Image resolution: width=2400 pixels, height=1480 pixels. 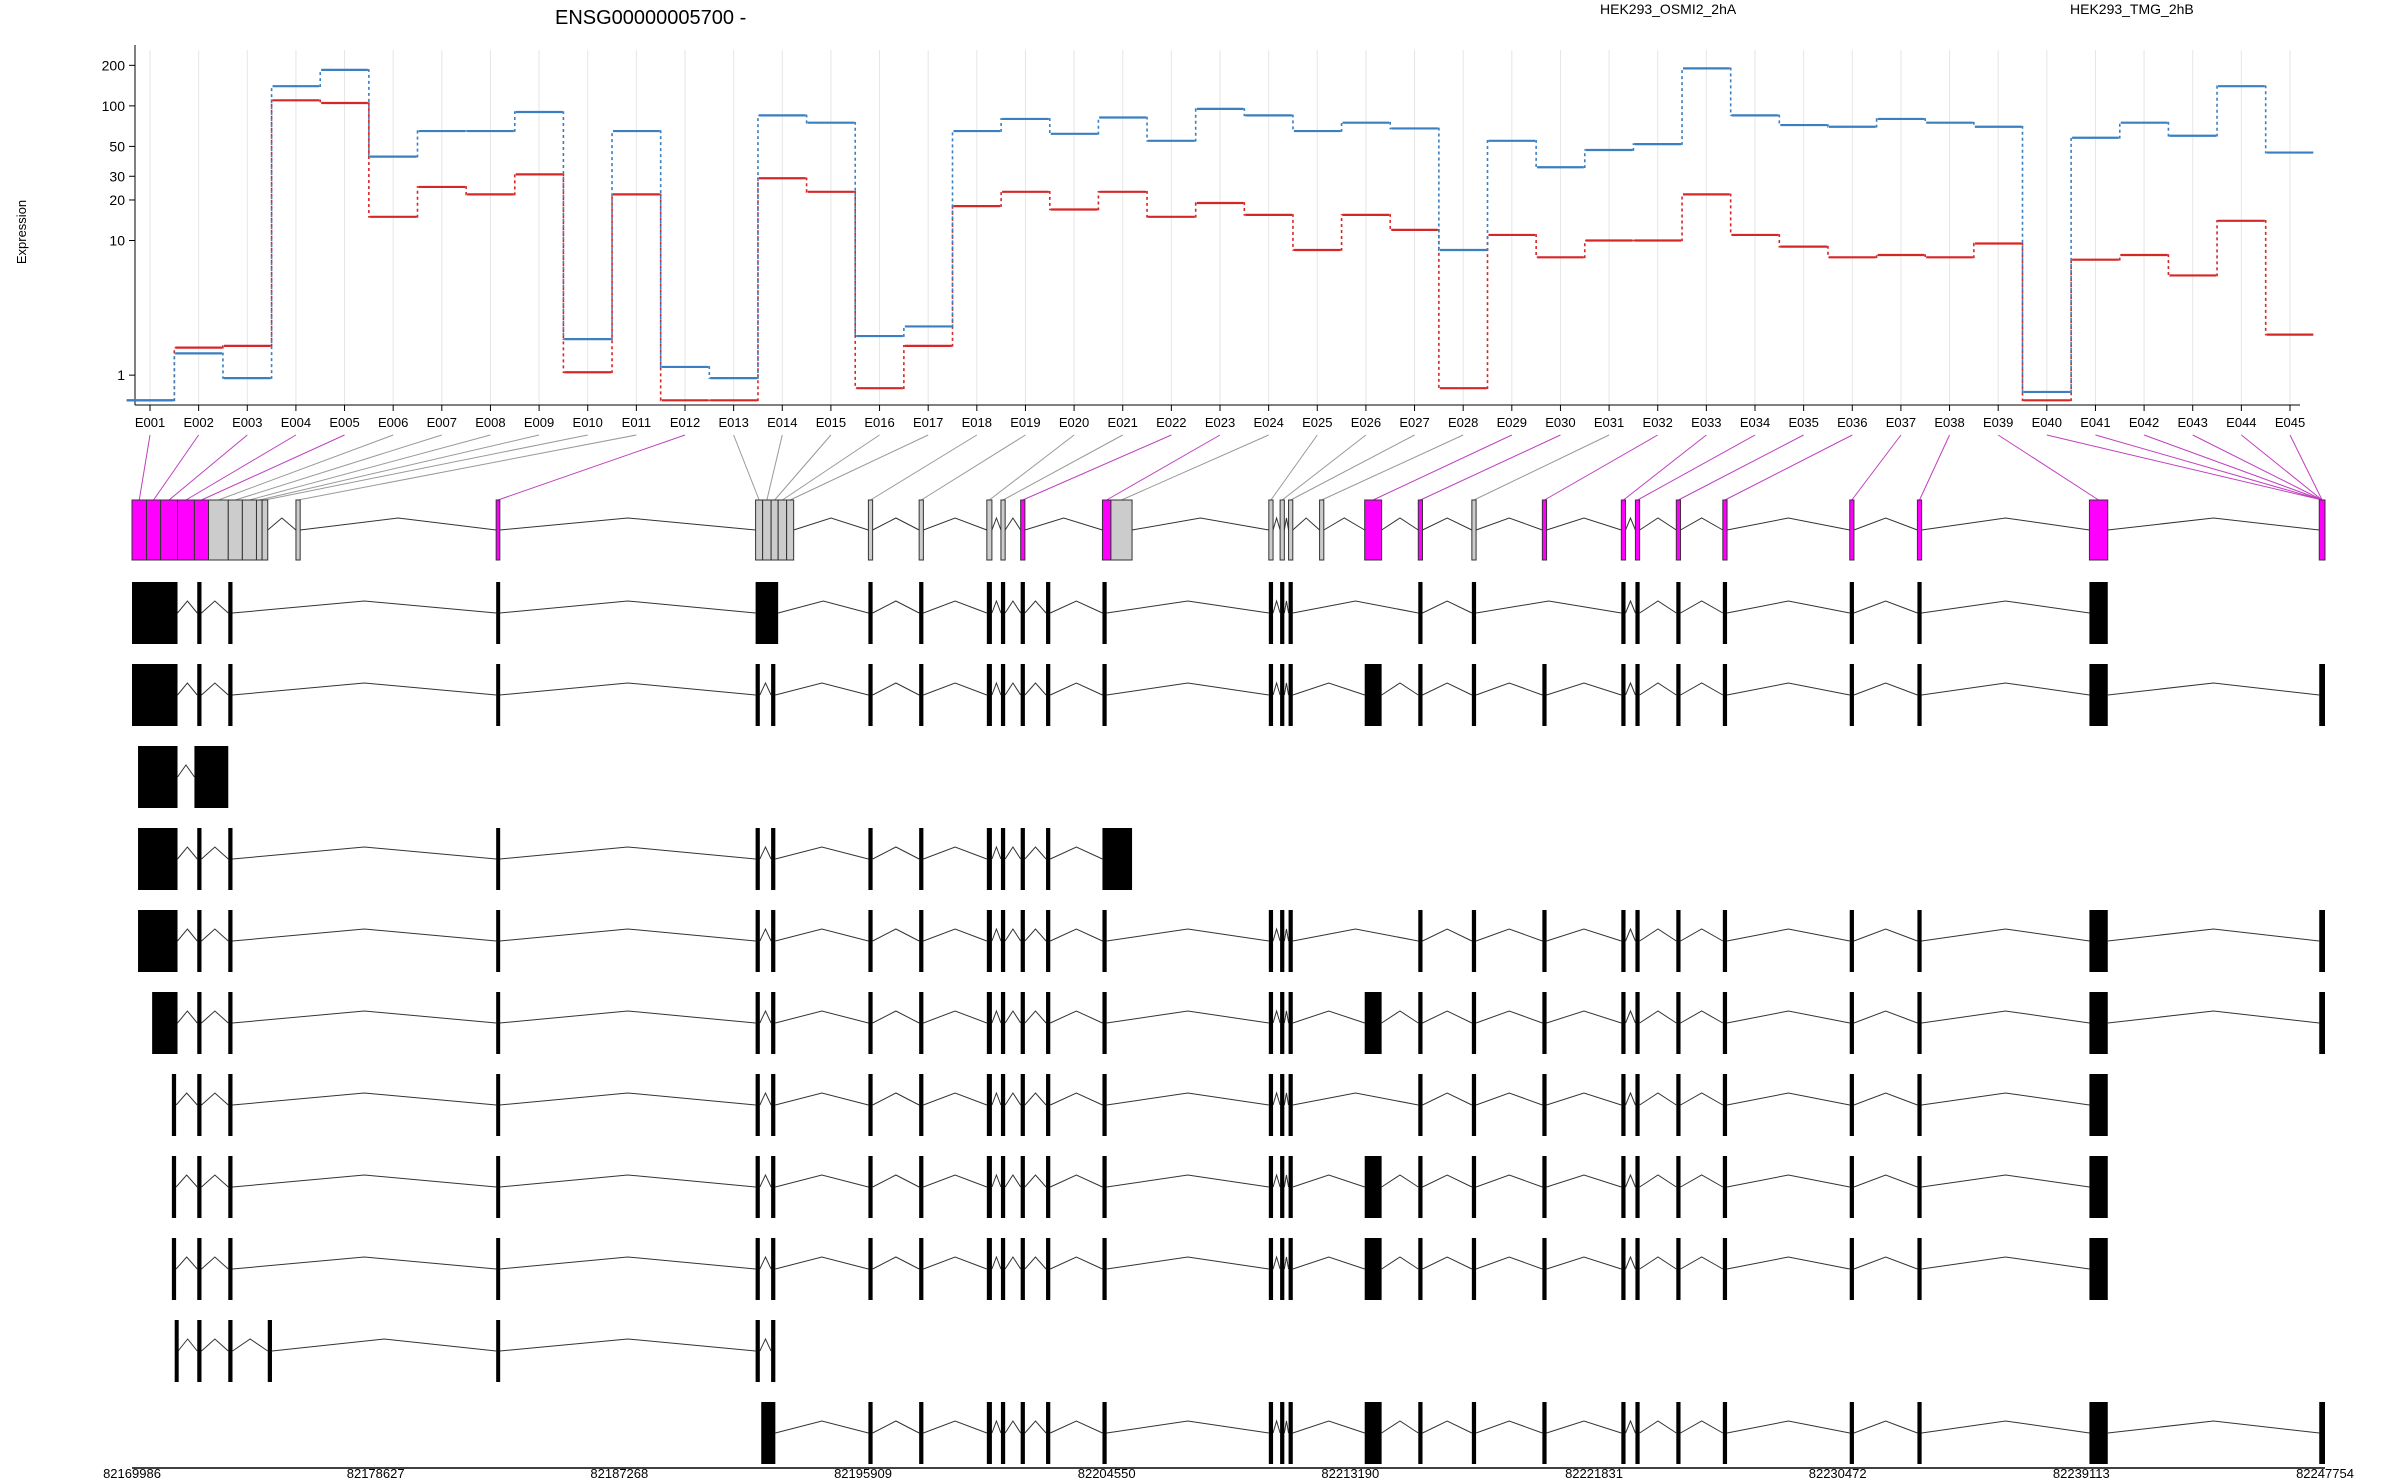 I want to click on x-tick-label: E009, so click(x=539, y=422).